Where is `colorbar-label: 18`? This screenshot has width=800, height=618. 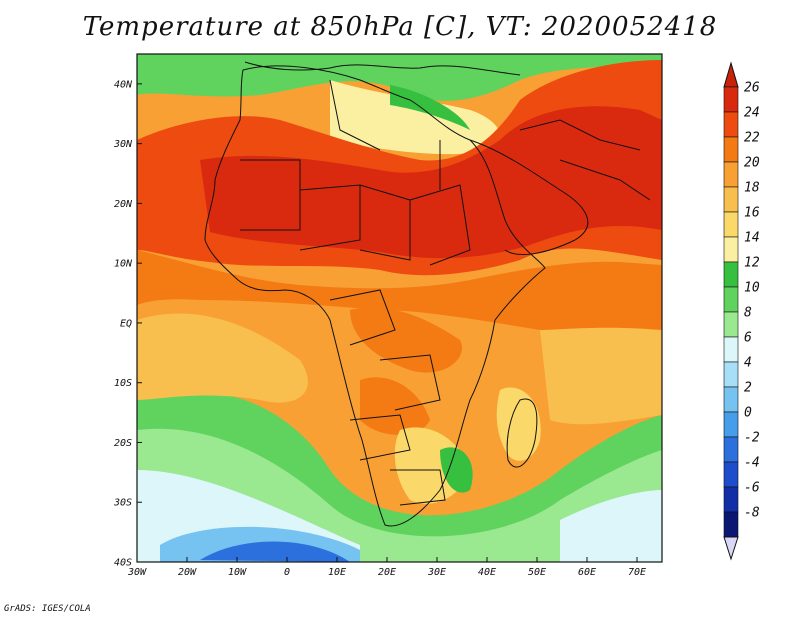 colorbar-label: 18 is located at coordinates (752, 188).